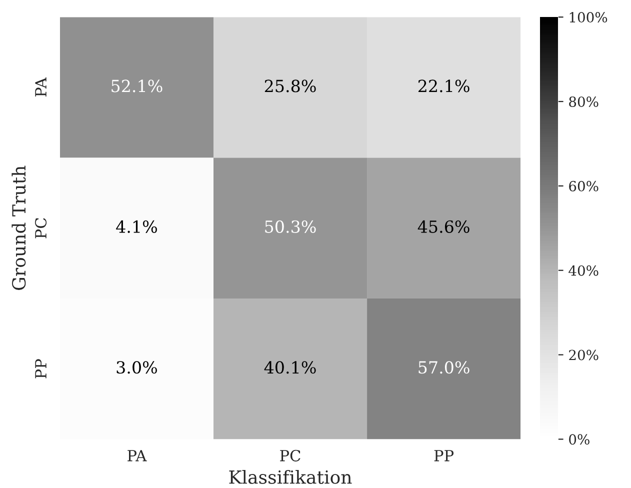 This screenshot has width=631, height=488. I want to click on x-tick-label: PA, so click(137, 456).